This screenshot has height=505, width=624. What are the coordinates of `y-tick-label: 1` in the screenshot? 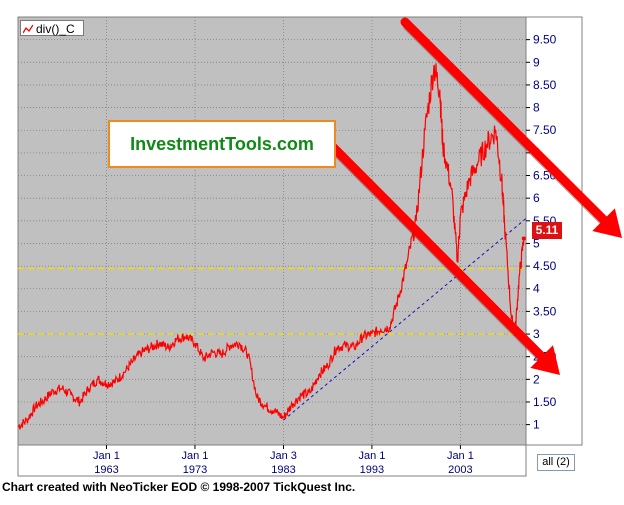 It's located at (536, 425).